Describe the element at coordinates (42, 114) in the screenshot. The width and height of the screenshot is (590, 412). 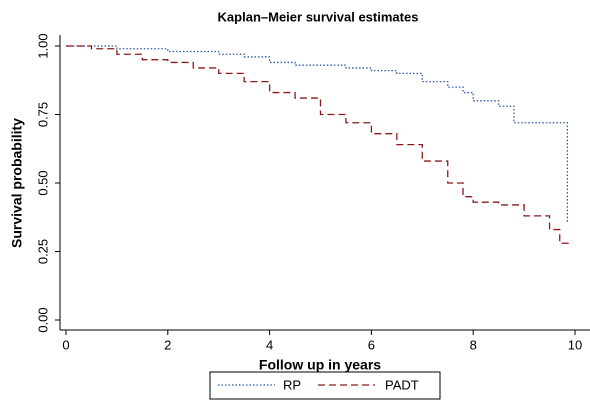
I see `y-tick-label: 0.75` at that location.